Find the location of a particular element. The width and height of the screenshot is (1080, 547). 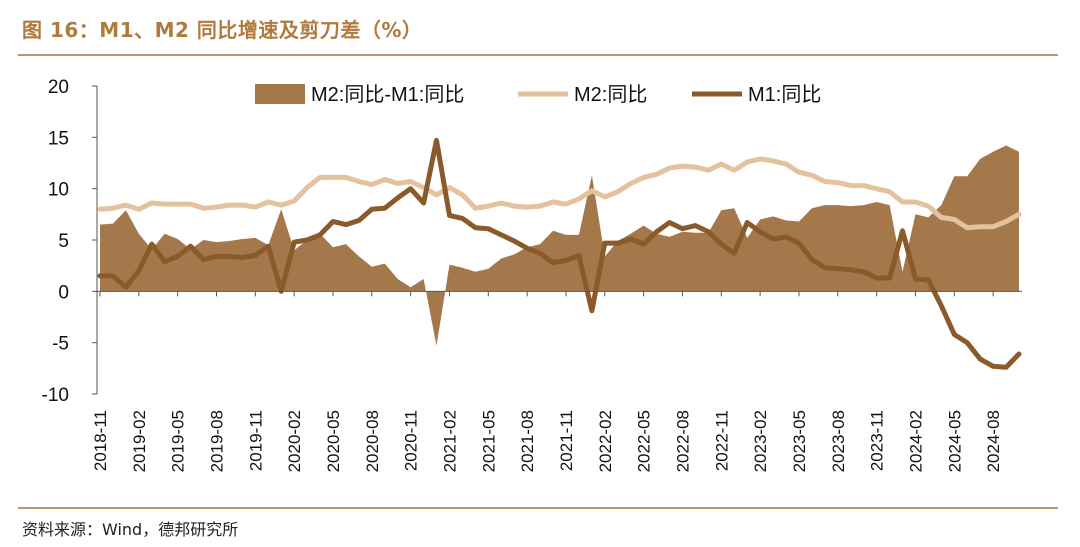

x-tick-label: 2023-05 is located at coordinates (799, 441).